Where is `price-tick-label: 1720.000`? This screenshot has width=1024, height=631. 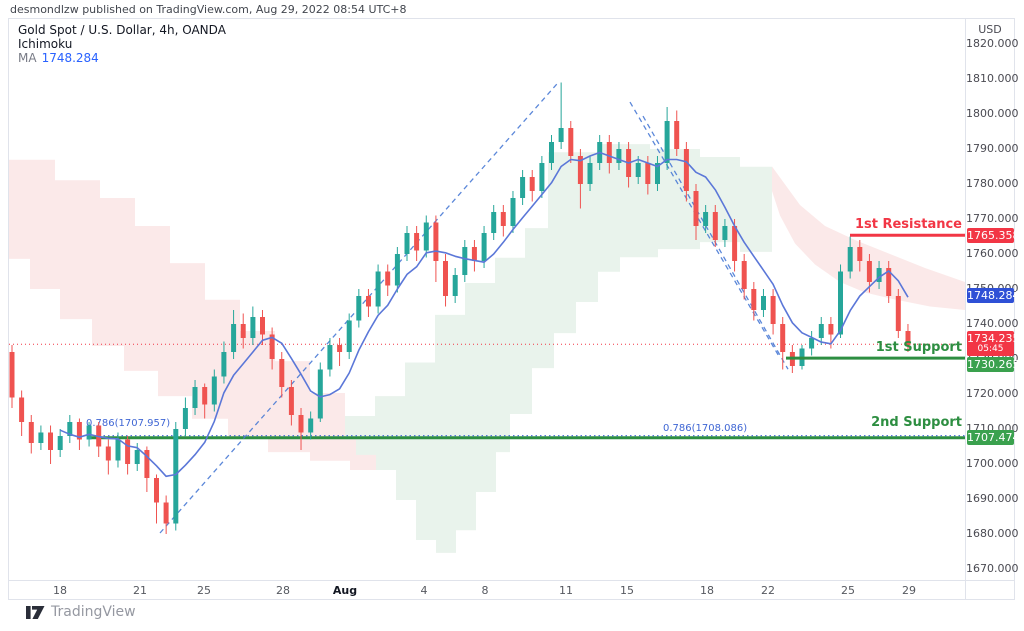
price-tick-label: 1720.000 is located at coordinates (992, 393).